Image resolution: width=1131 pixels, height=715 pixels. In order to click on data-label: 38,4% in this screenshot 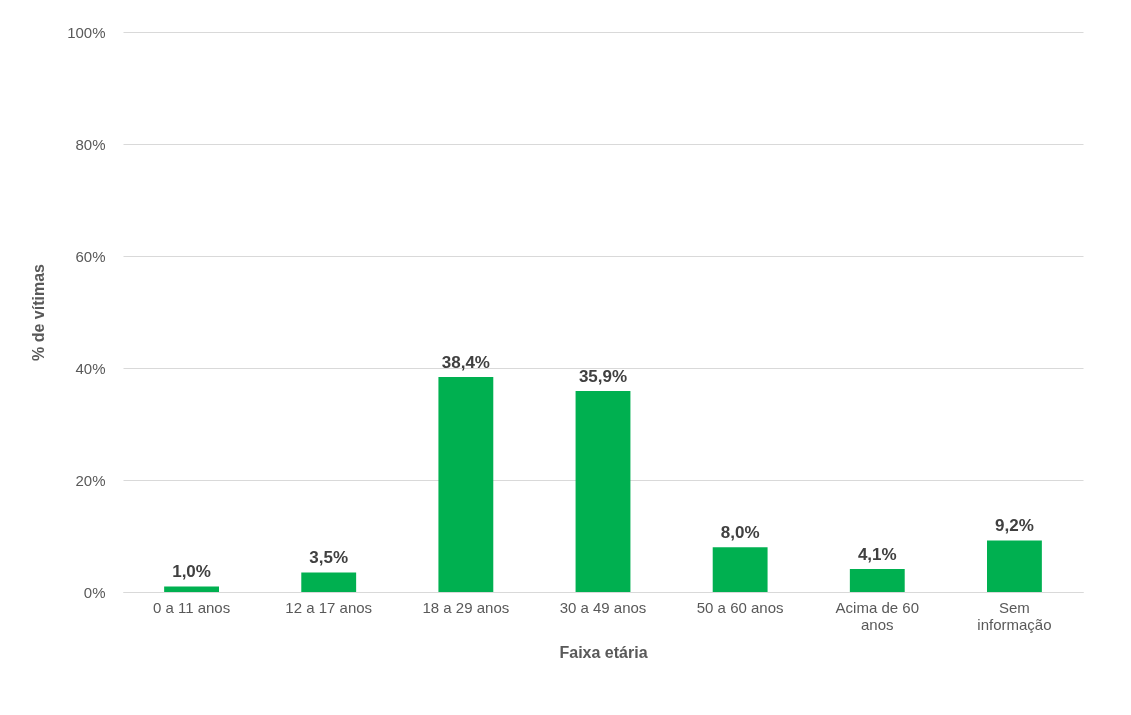, I will do `click(465, 362)`.